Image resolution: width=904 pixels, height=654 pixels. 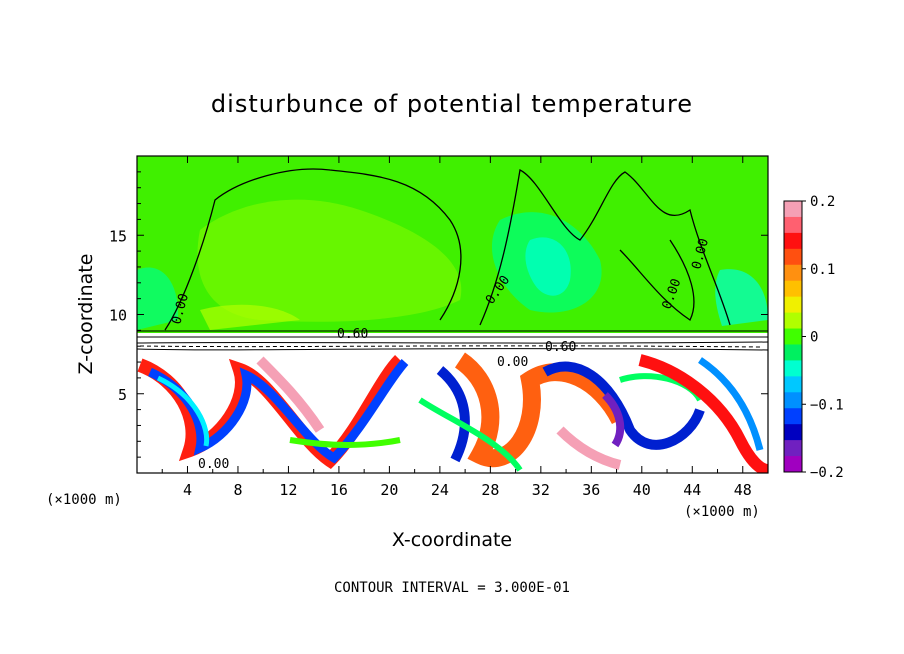 I want to click on colorbar-tick-label: −0.2, so click(x=827, y=473).